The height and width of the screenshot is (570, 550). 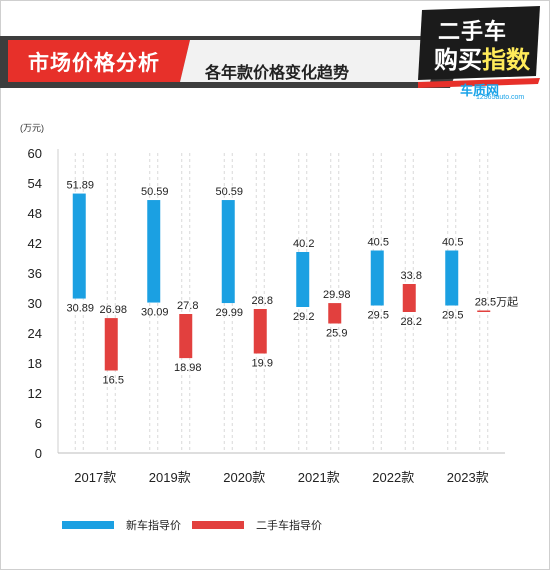 What do you see at coordinates (452, 278) in the screenshot?
I see `bar-new-2023款` at bounding box center [452, 278].